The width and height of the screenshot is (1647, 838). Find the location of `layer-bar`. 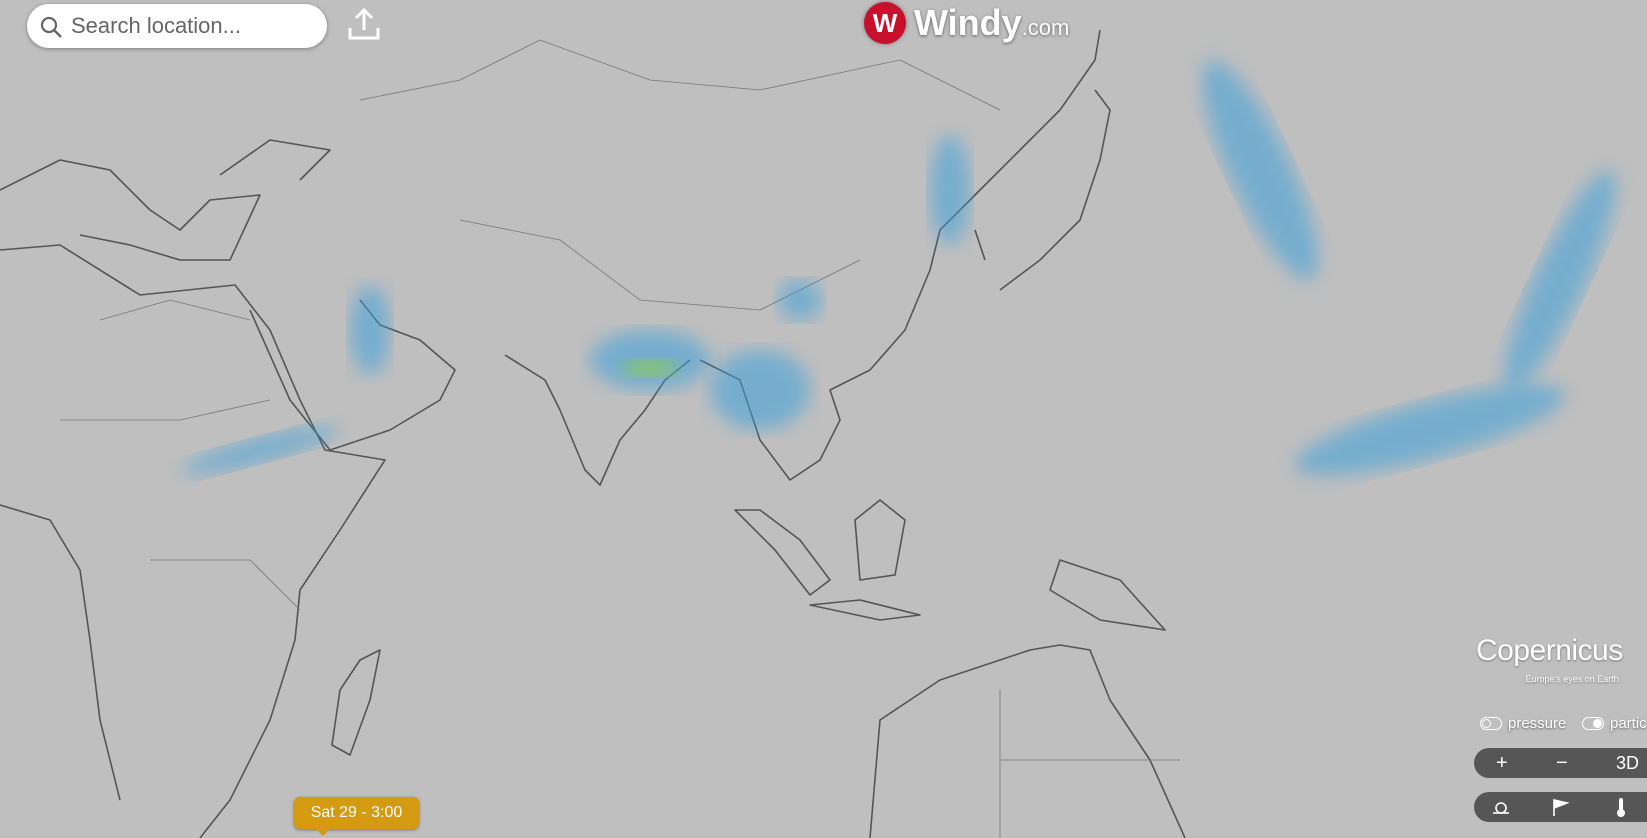

layer-bar is located at coordinates (1560, 807).